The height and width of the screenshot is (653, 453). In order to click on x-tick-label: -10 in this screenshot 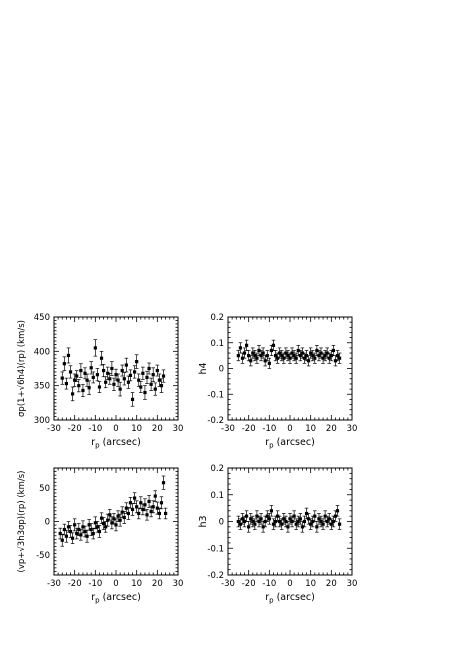, I will do `click(269, 584)`.